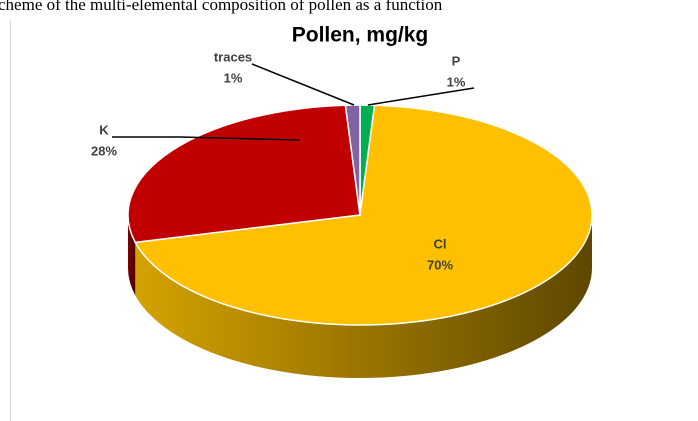  What do you see at coordinates (104, 150) in the screenshot?
I see `slice-value-label: 28%` at bounding box center [104, 150].